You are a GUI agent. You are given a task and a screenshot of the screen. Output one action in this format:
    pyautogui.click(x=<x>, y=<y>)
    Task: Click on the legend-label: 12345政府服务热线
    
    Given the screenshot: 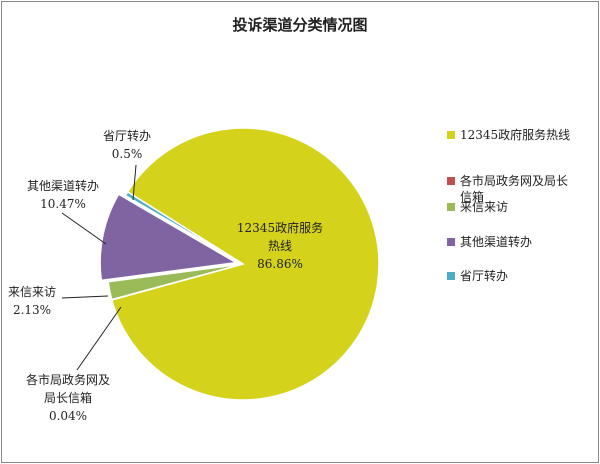 What is the action you would take?
    pyautogui.click(x=515, y=134)
    